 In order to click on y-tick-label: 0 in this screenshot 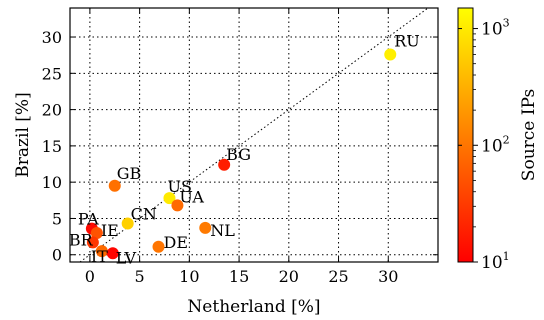, I will do `click(57, 255)`.